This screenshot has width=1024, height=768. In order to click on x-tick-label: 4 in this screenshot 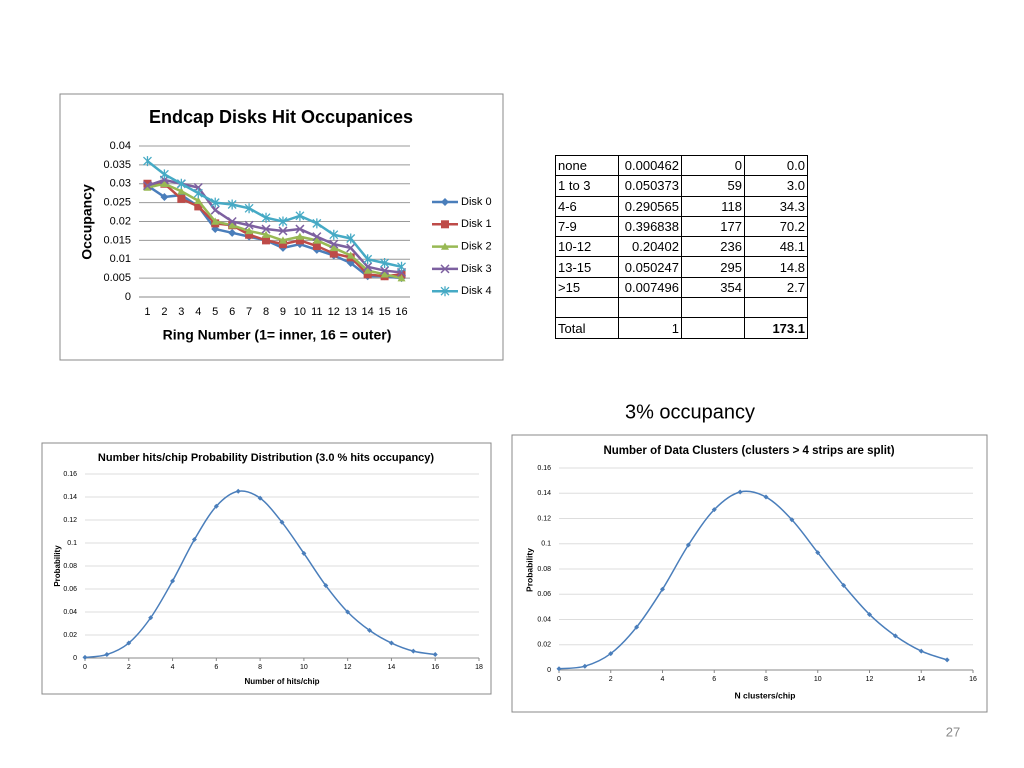, I will do `click(198, 312)`.